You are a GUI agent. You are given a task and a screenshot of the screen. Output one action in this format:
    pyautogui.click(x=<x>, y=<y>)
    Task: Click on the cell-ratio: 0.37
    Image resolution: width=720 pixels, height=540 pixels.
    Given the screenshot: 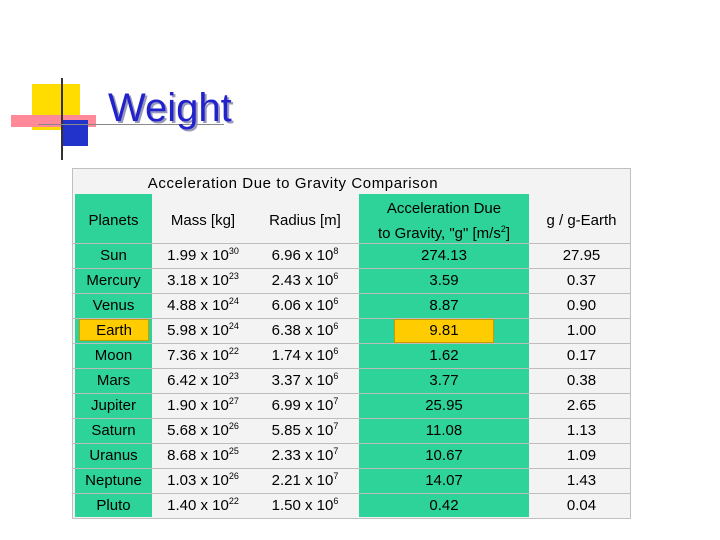 What is the action you would take?
    pyautogui.click(x=581, y=280)
    